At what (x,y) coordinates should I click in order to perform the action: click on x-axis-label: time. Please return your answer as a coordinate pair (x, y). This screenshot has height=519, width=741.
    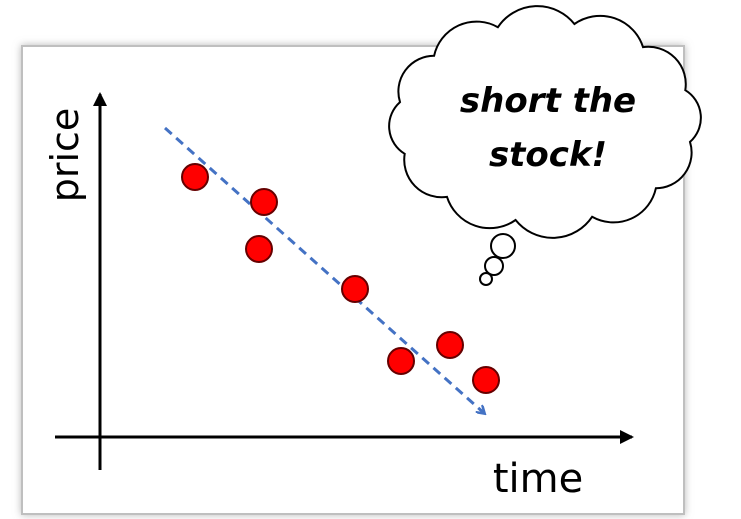
    Looking at the image, I should click on (538, 479).